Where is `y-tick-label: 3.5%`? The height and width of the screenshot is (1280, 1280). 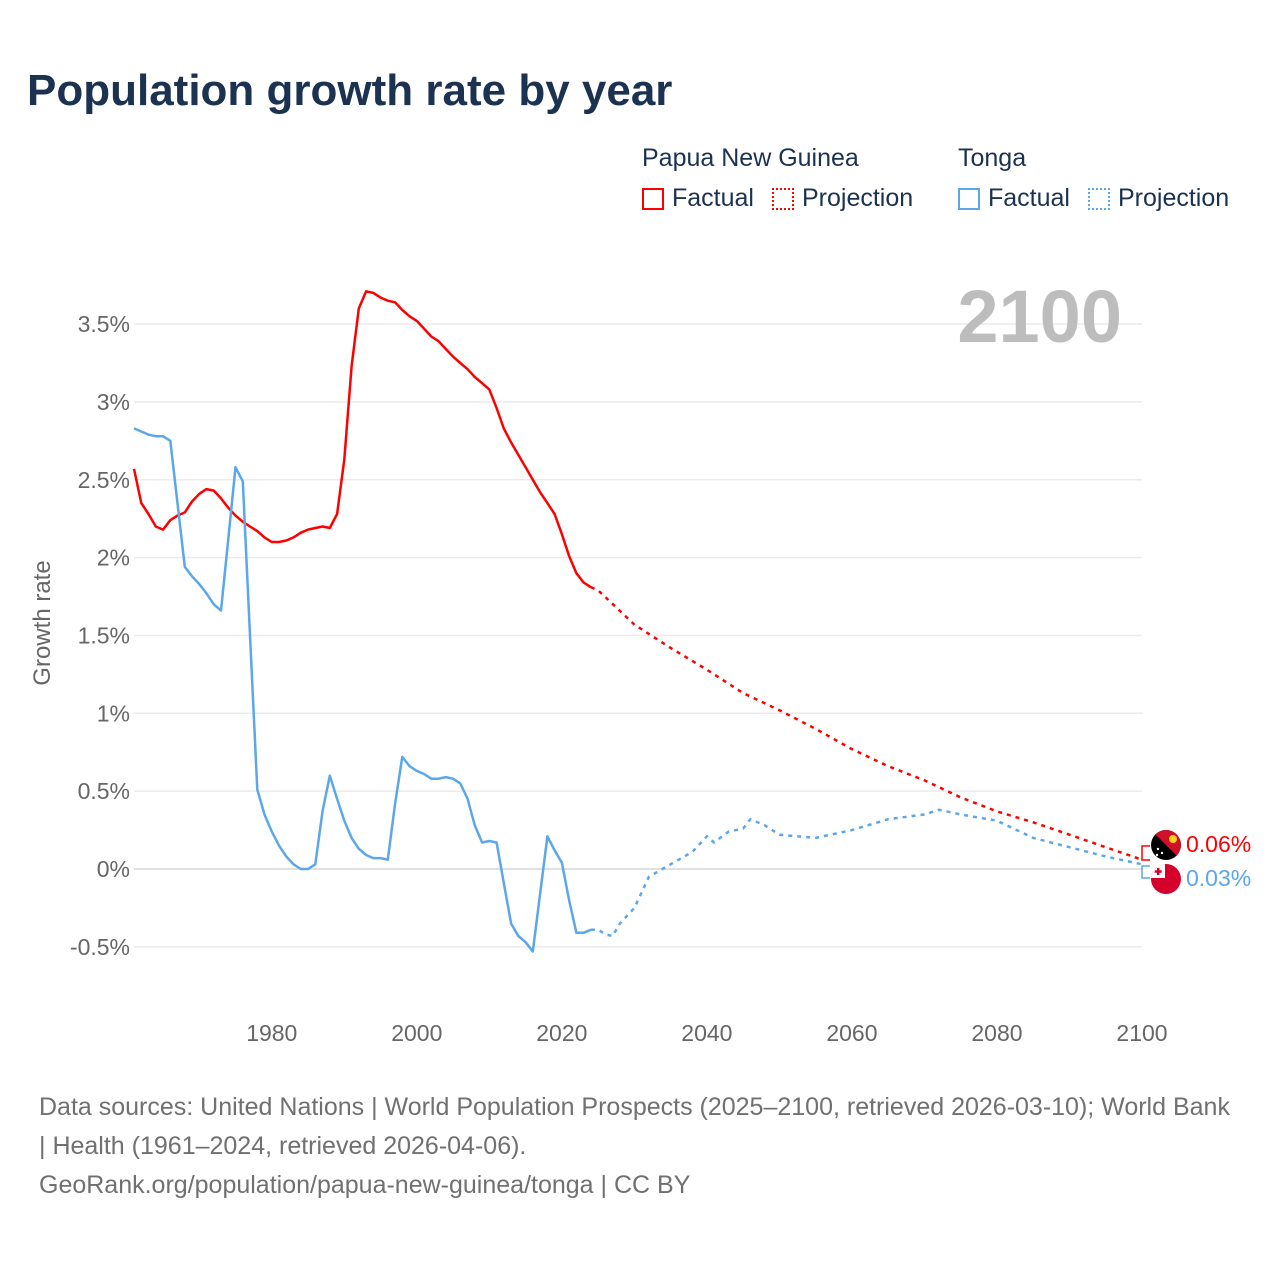 y-tick-label: 3.5% is located at coordinates (104, 324).